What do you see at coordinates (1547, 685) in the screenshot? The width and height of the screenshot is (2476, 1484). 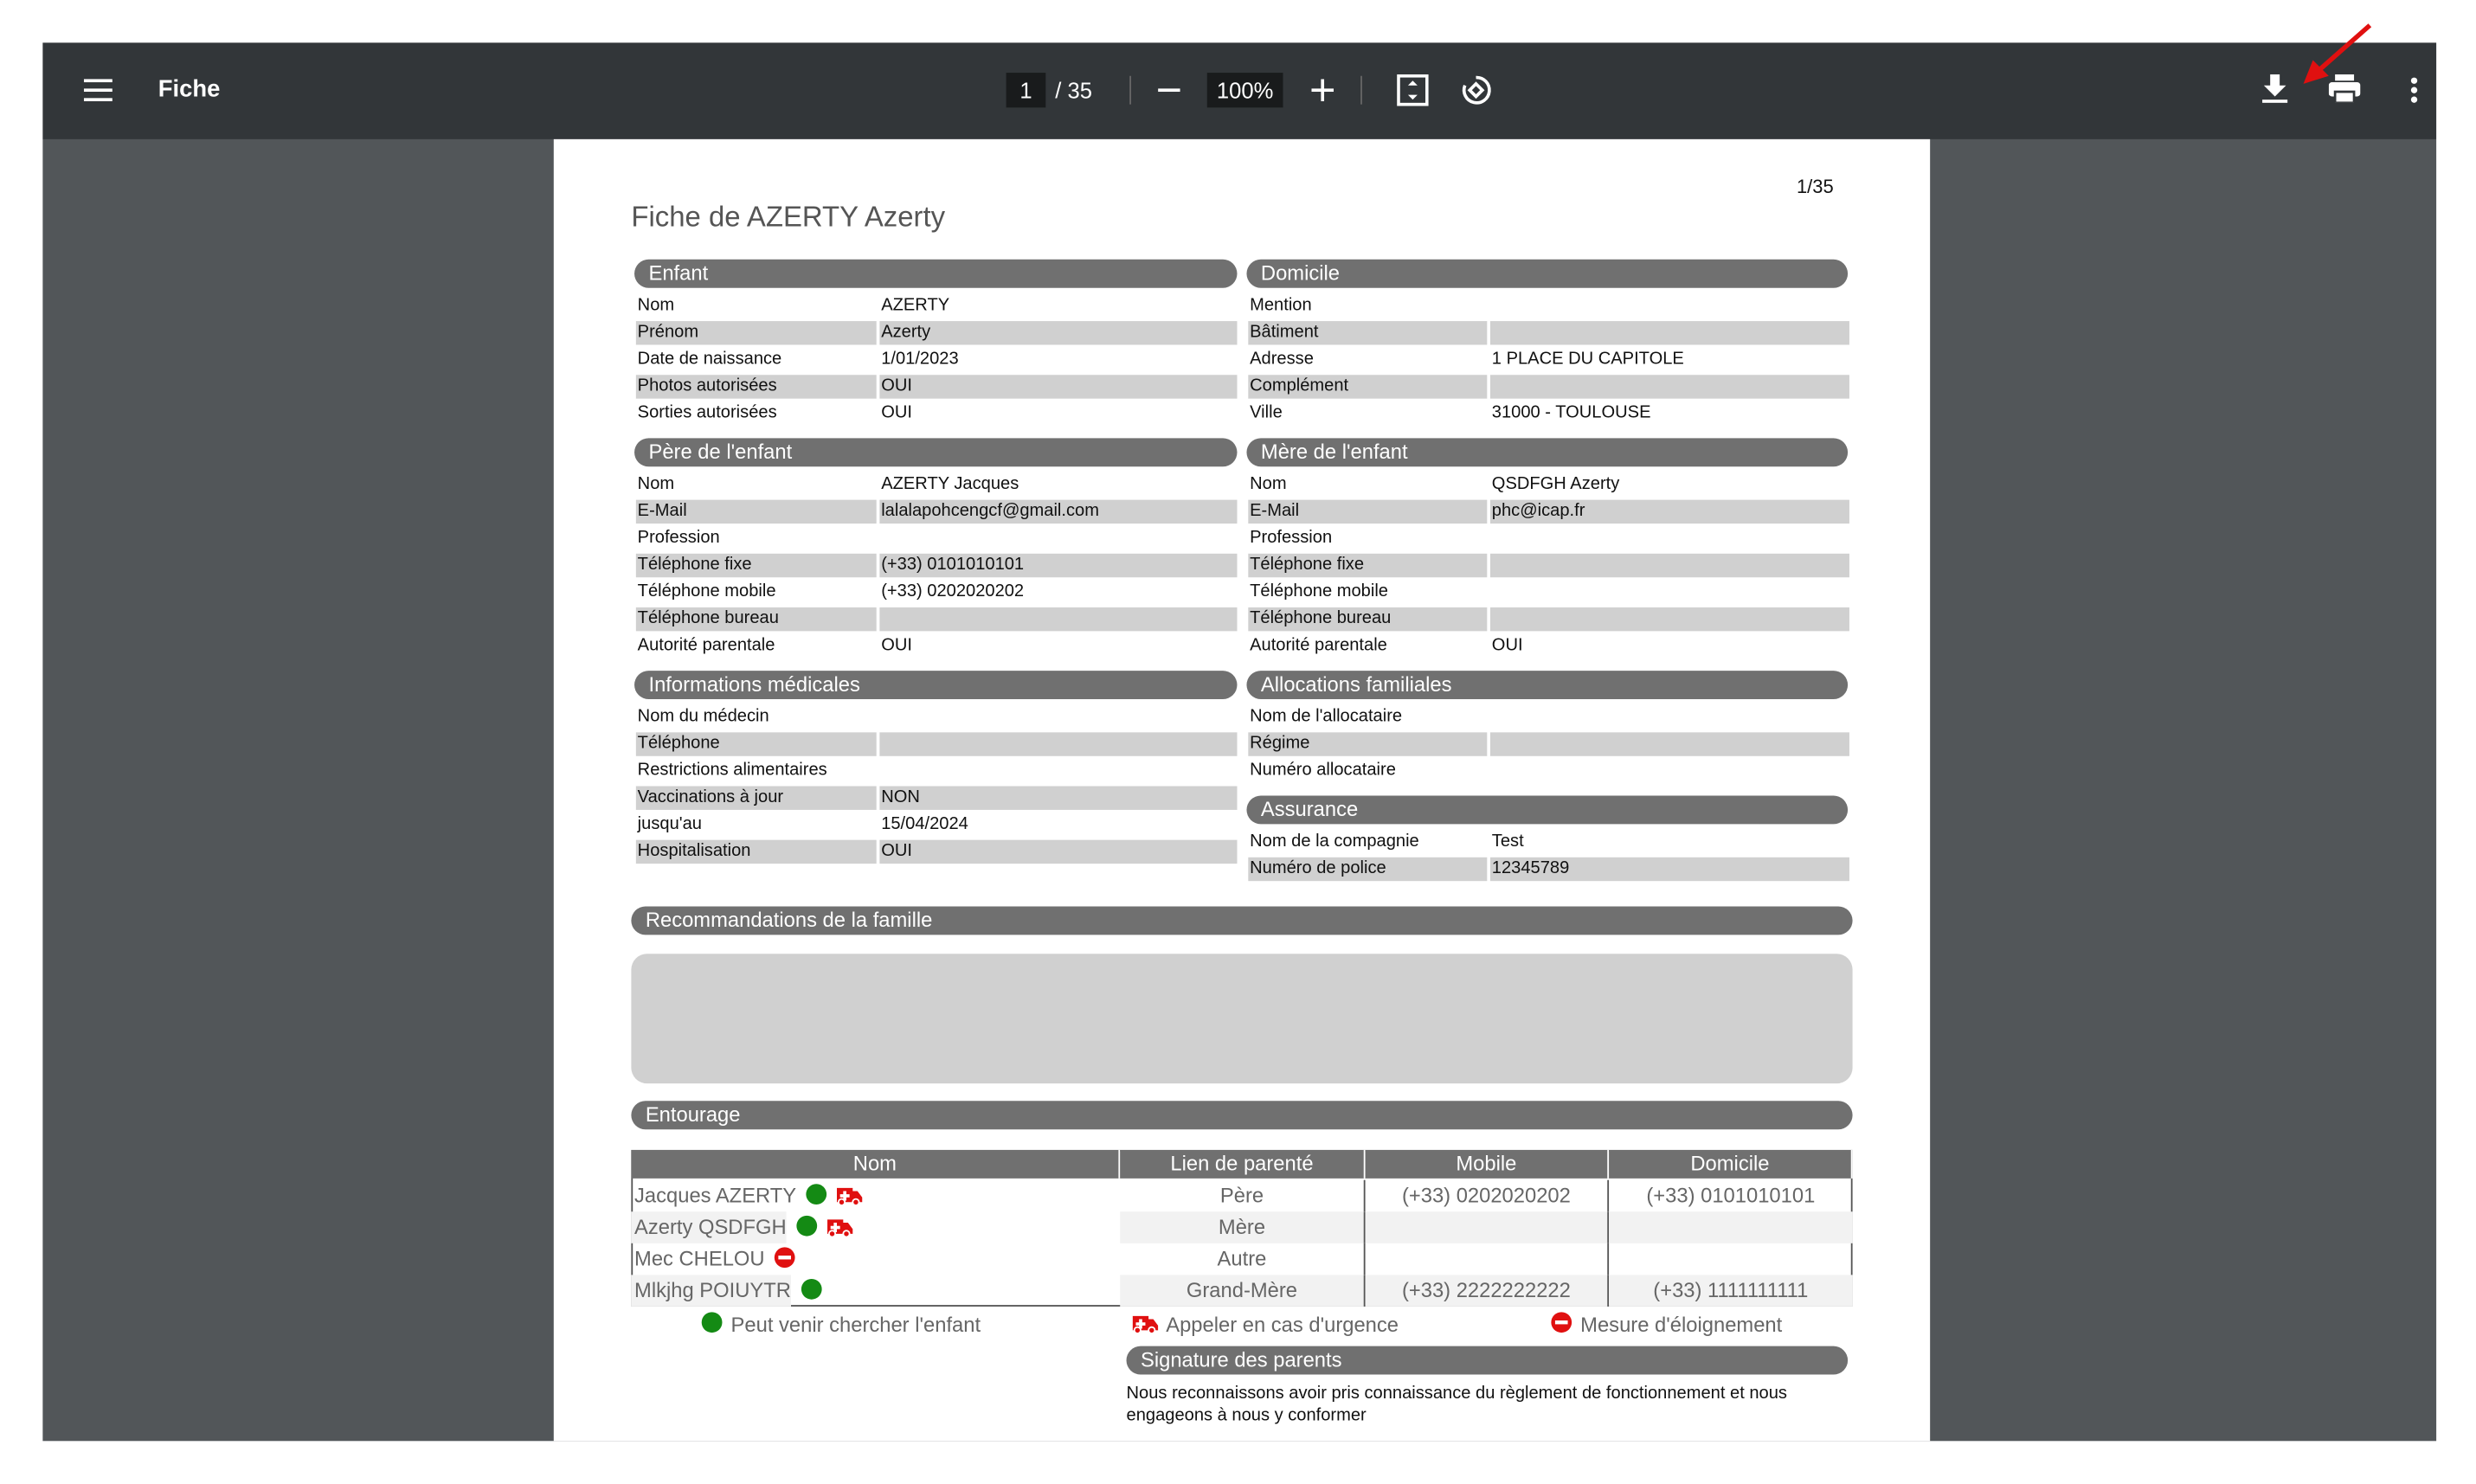 I see `section-header: Allocations familiales` at bounding box center [1547, 685].